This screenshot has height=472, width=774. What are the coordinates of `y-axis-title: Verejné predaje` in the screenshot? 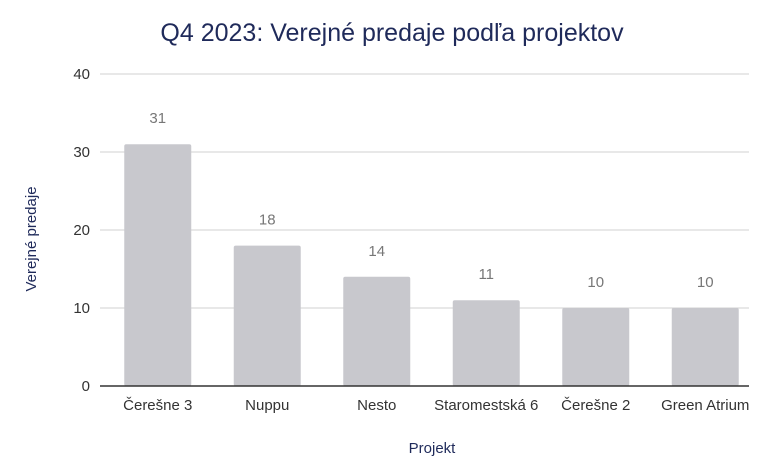 It's located at (31, 238).